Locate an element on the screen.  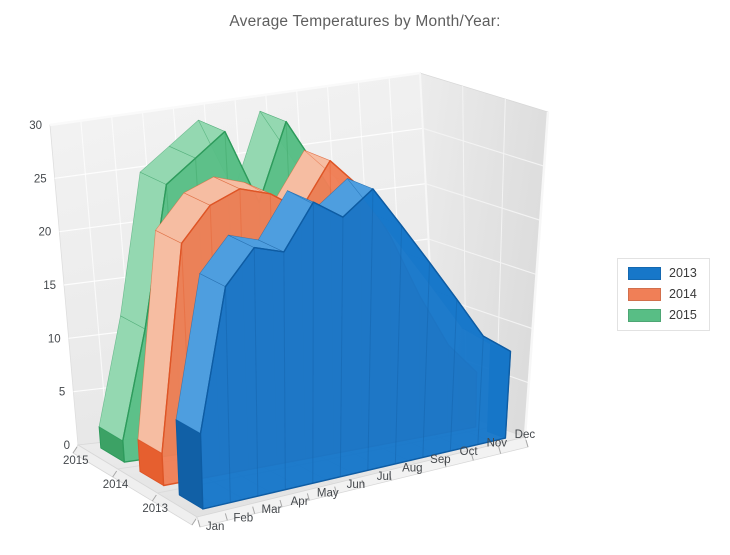
series-2013-jan-cap is located at coordinates (189, 464).